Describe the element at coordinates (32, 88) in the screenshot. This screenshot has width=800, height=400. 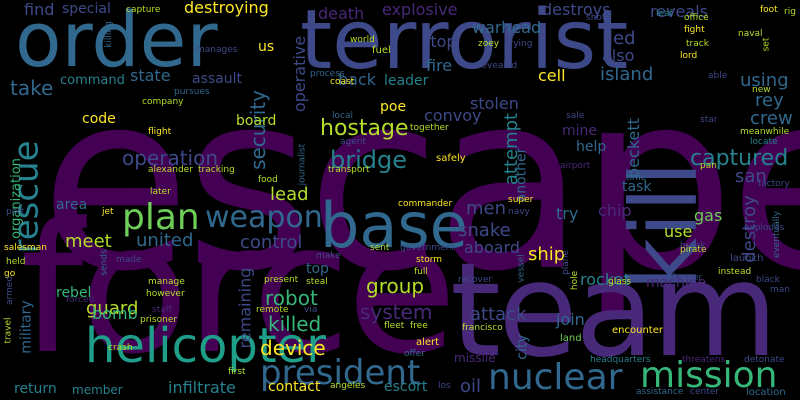
I see `word-take: take` at that location.